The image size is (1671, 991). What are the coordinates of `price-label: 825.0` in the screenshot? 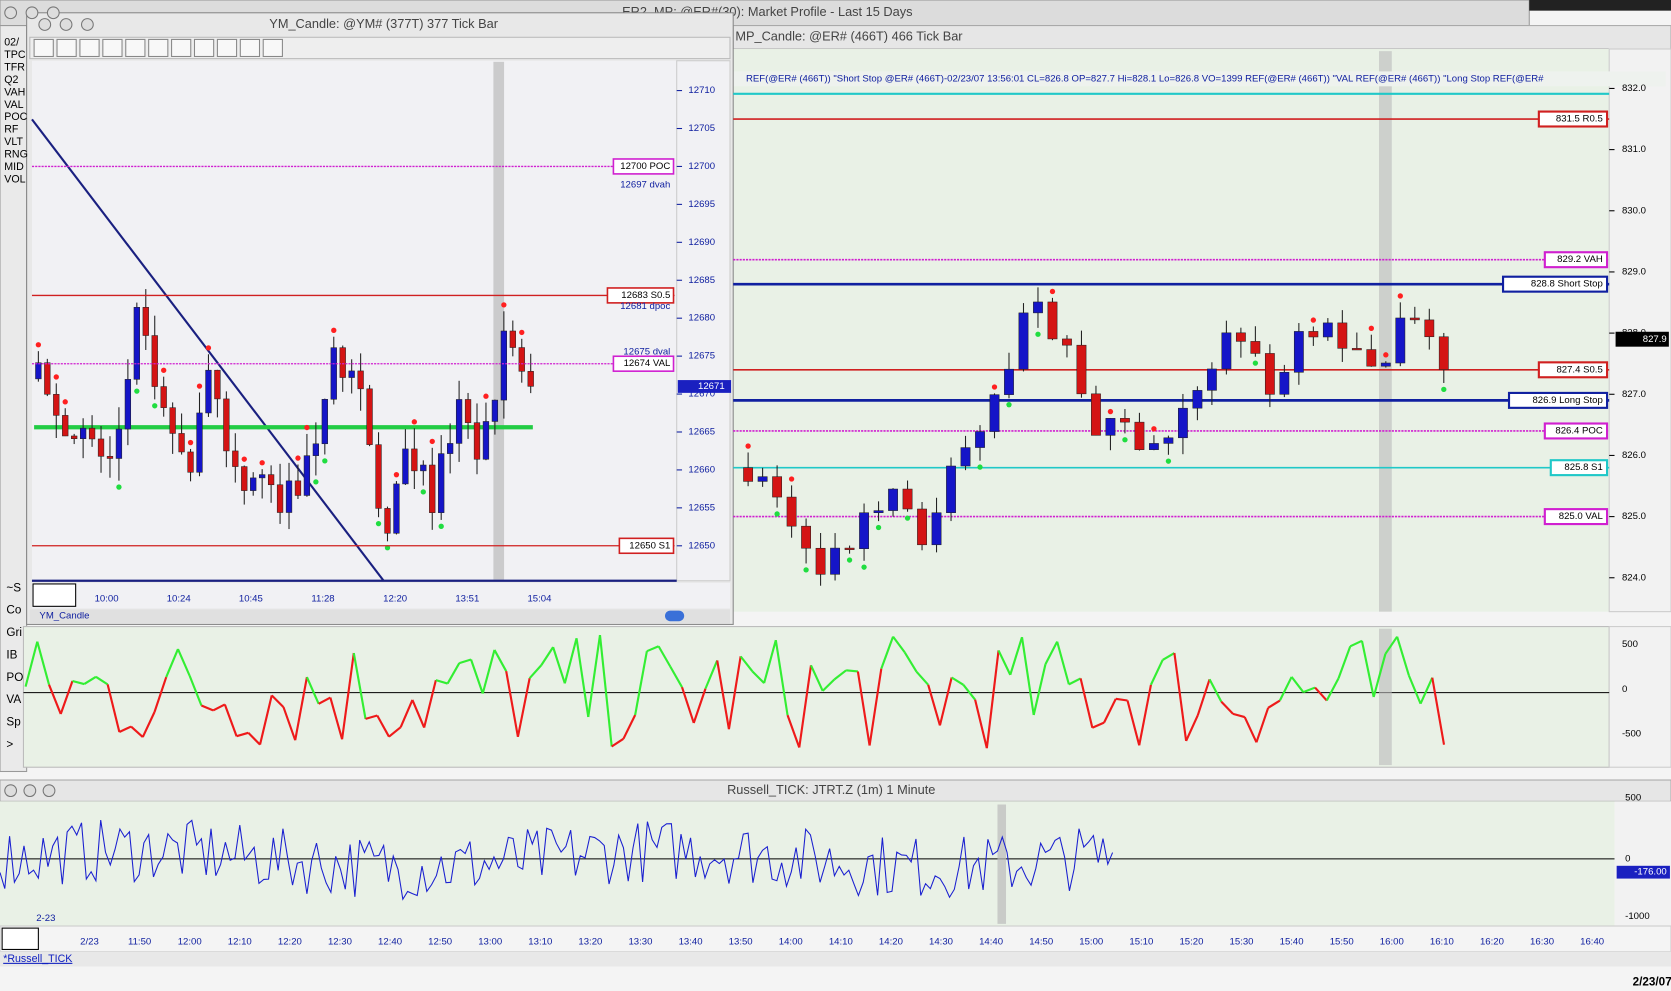 It's located at (1634, 516).